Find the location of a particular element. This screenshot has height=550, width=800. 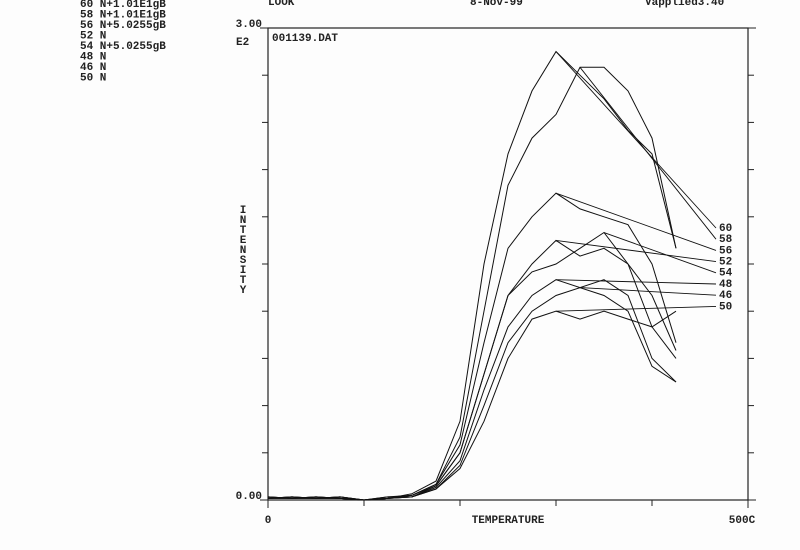

x-axis-label: TEMPERATURE is located at coordinates (508, 521).